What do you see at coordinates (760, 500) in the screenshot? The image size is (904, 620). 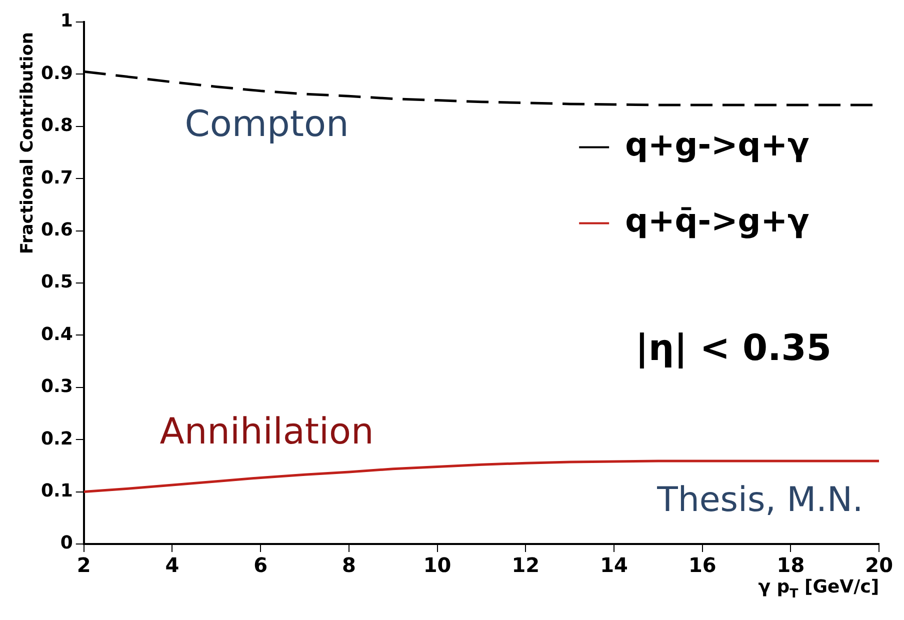 I see `annotation: Thesis, M.N.` at bounding box center [760, 500].